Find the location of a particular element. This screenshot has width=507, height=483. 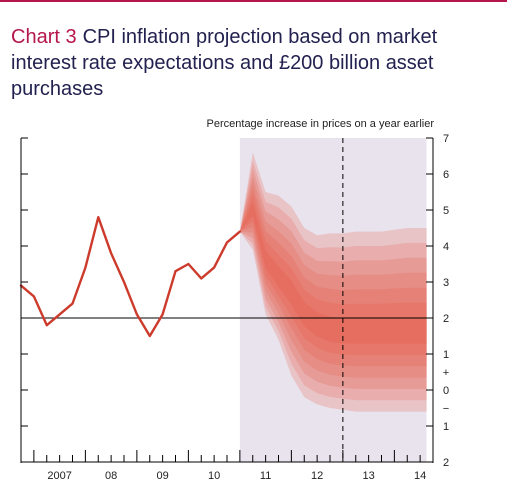

top-accent-rule is located at coordinates (253, 1).